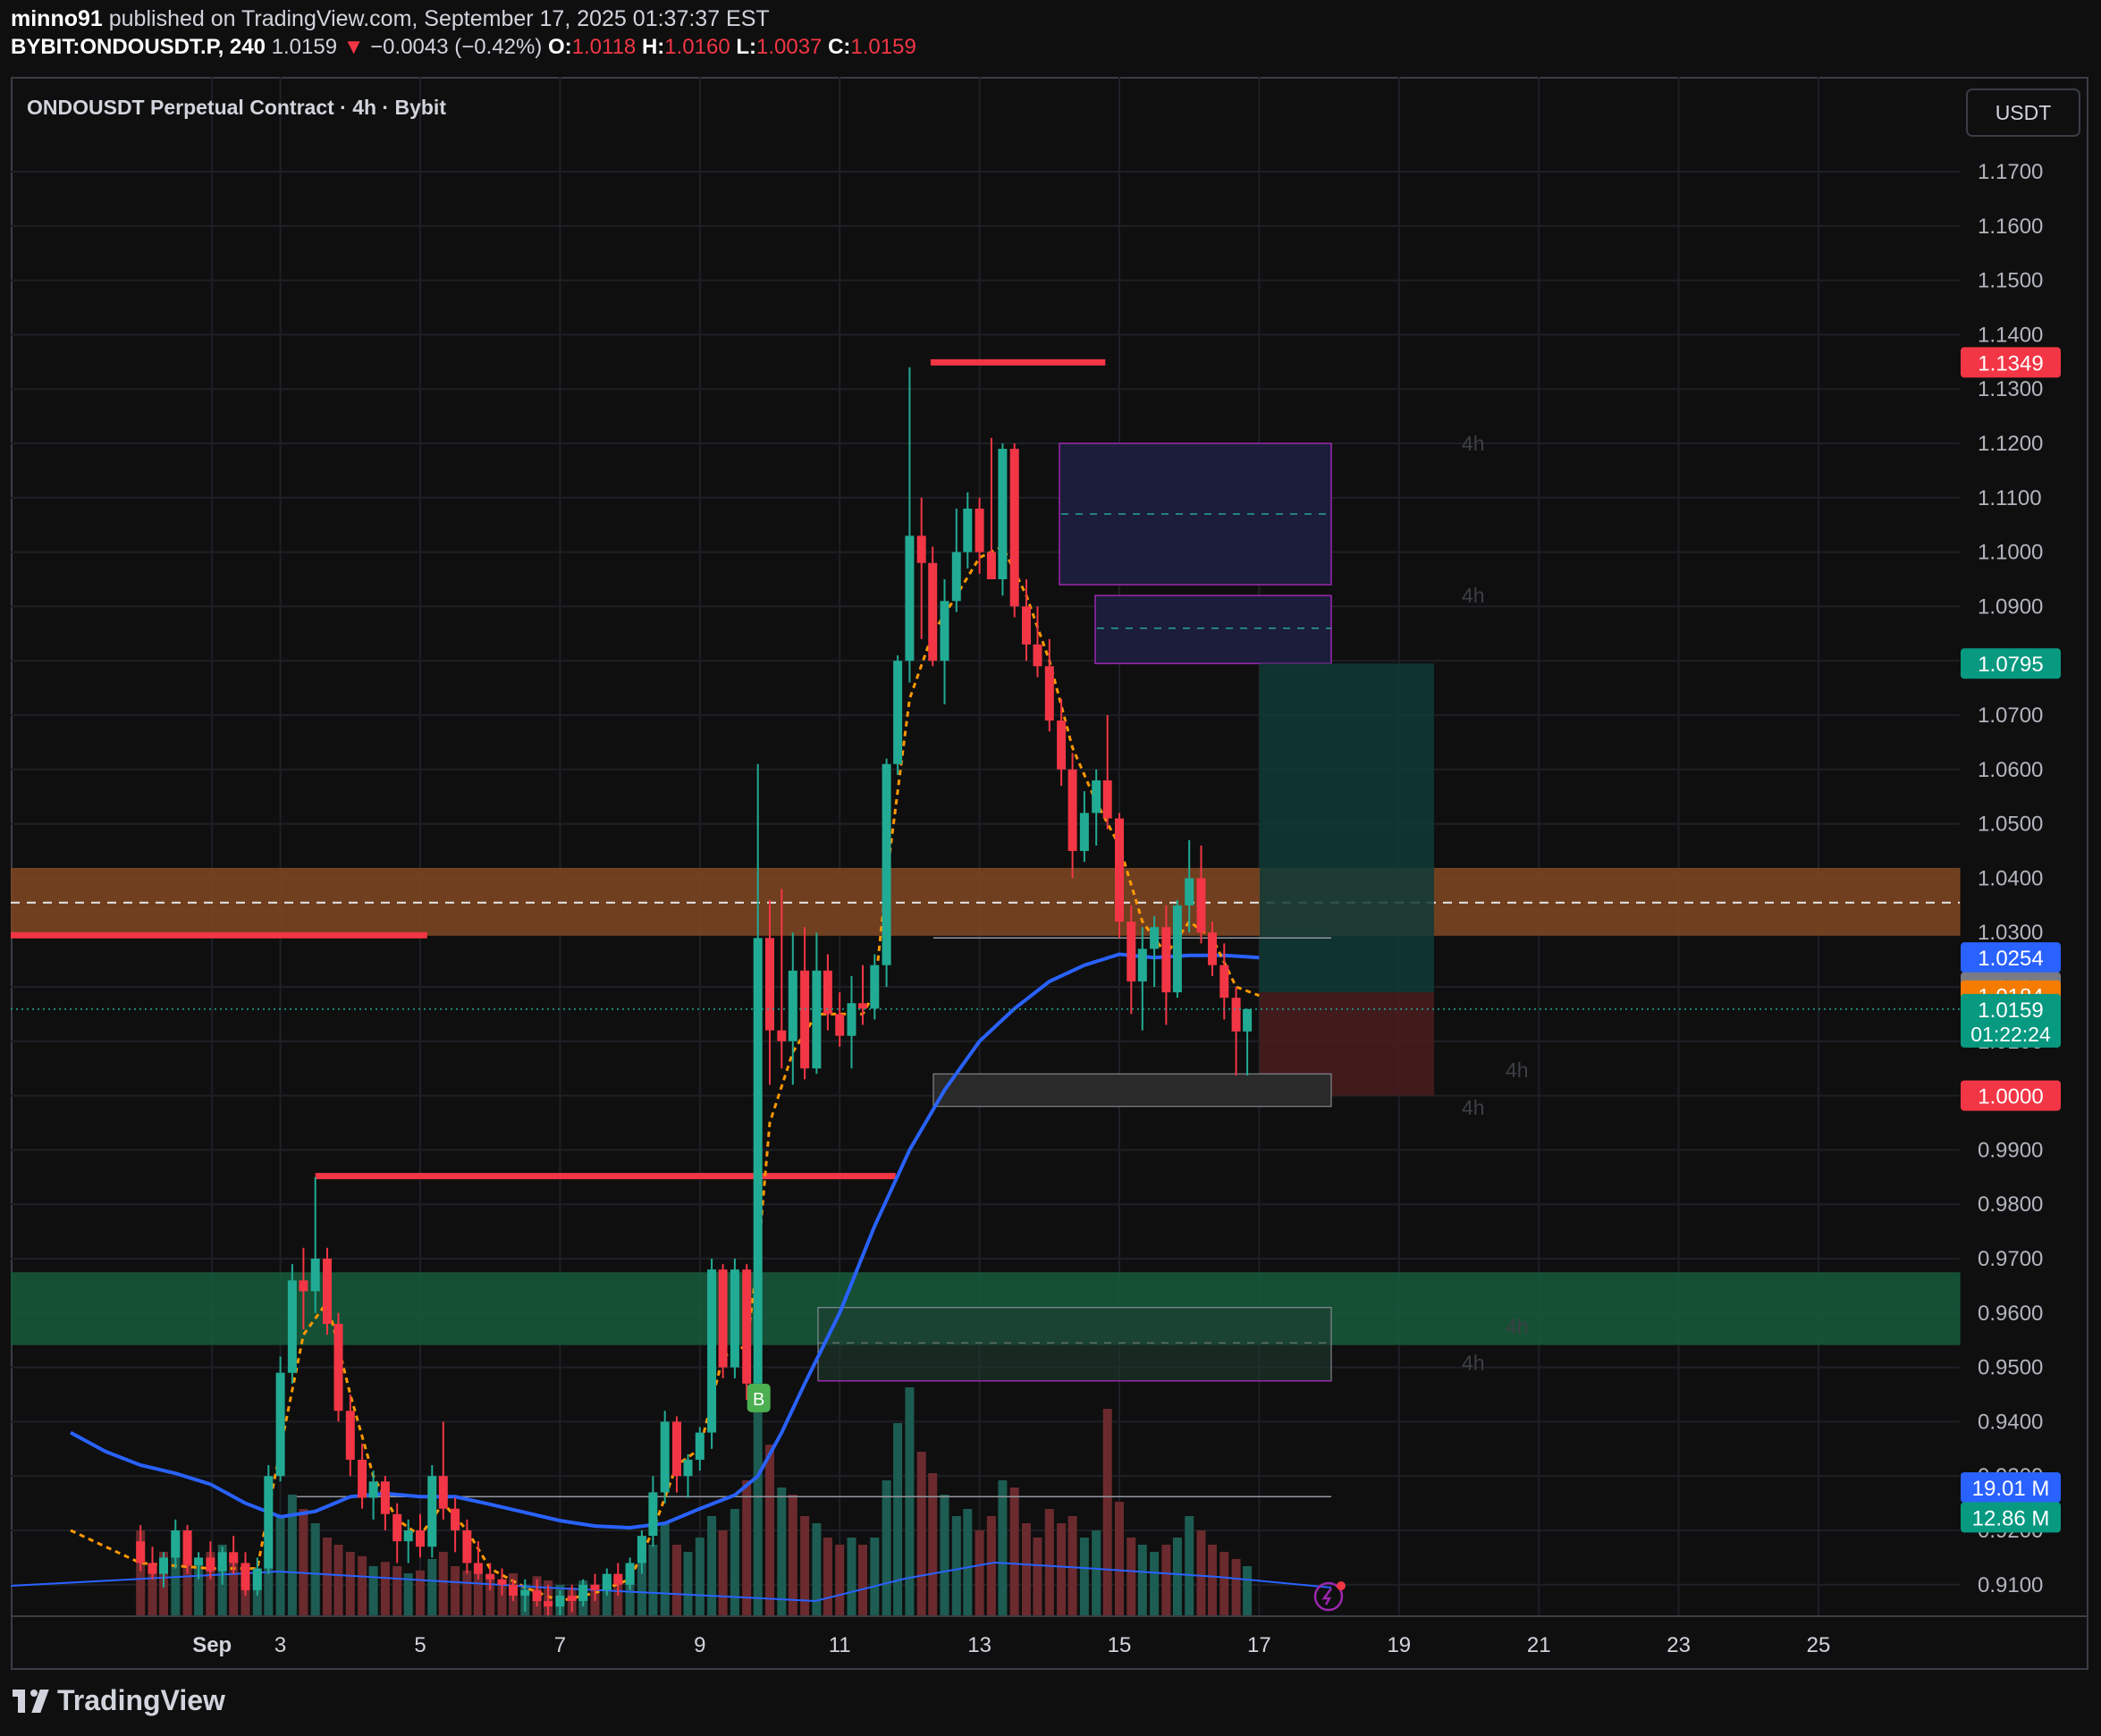 The image size is (2101, 1736). Describe the element at coordinates (237, 107) in the screenshot. I see `chart-title: ONDOUSDT Perpetual Contract · 4h · Bybit` at that location.